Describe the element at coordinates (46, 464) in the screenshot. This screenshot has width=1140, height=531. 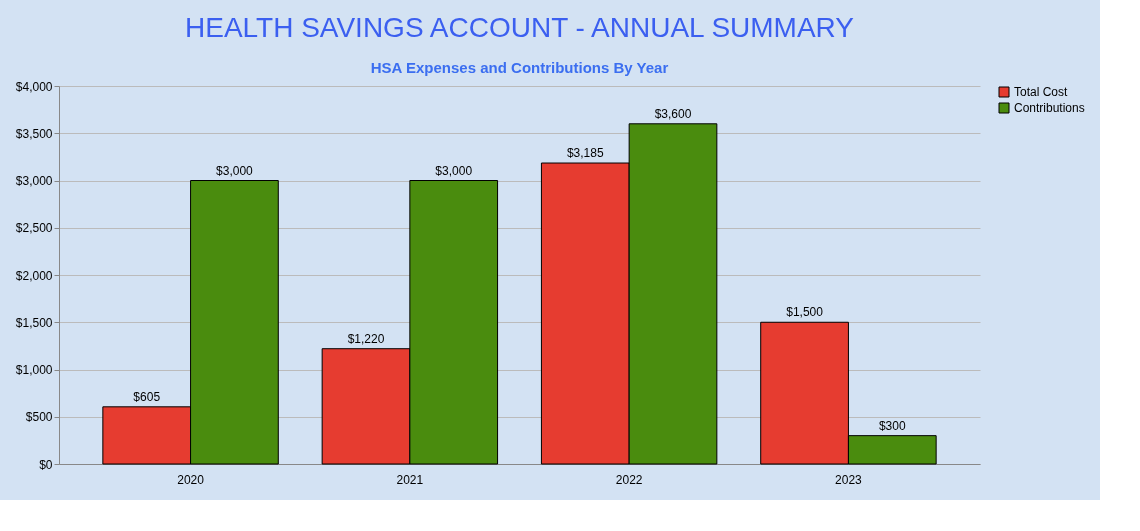
I see `y-tick-label: $0` at that location.